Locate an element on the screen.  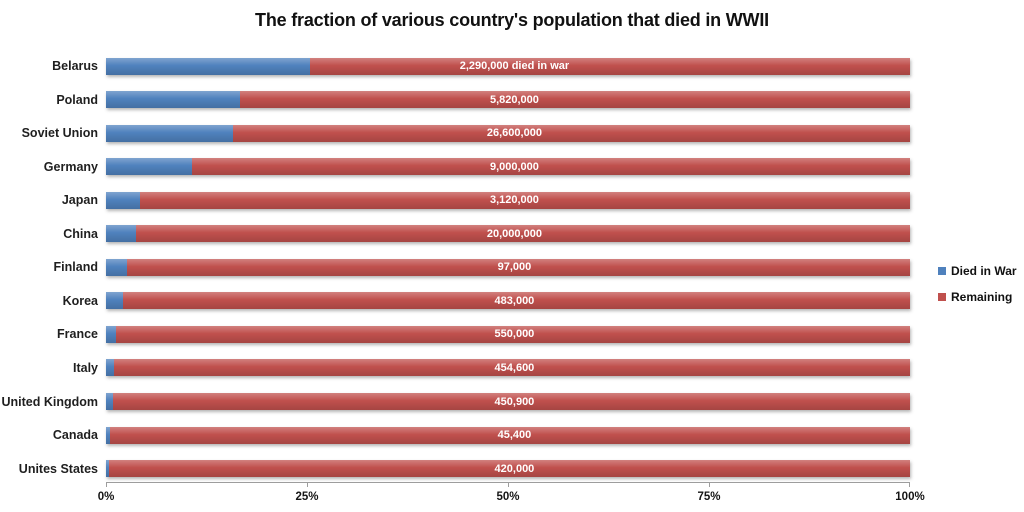
bar-row: United Kingdom 450,900 is located at coordinates (455, 401).